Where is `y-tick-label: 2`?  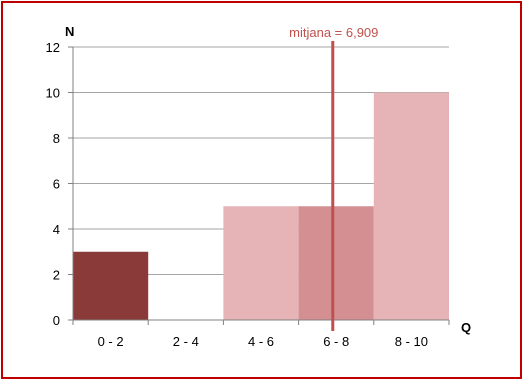 y-tick-label: 2 is located at coordinates (56, 275).